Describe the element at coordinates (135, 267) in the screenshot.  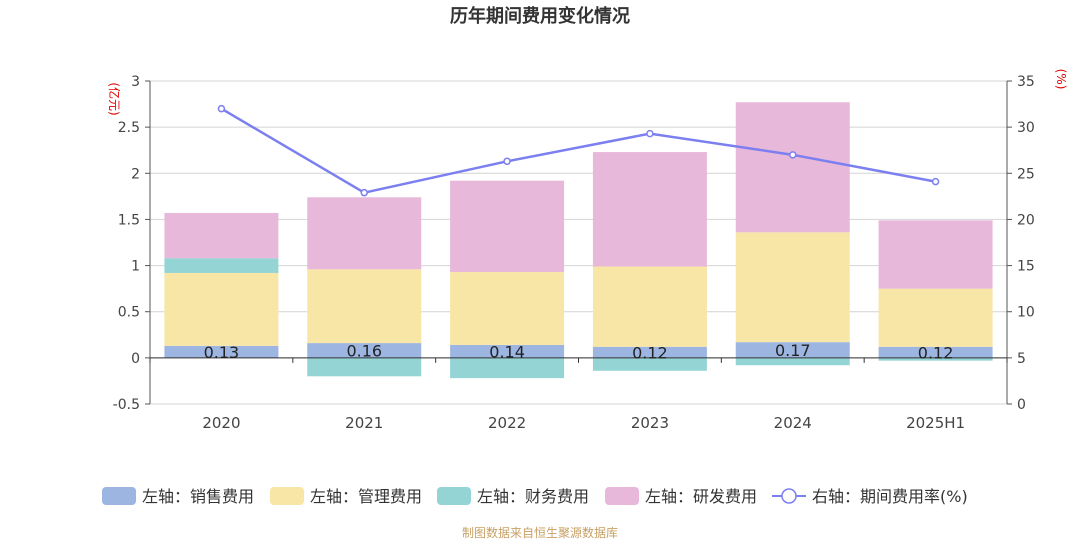
I see `y-left-tick-label: 1` at that location.